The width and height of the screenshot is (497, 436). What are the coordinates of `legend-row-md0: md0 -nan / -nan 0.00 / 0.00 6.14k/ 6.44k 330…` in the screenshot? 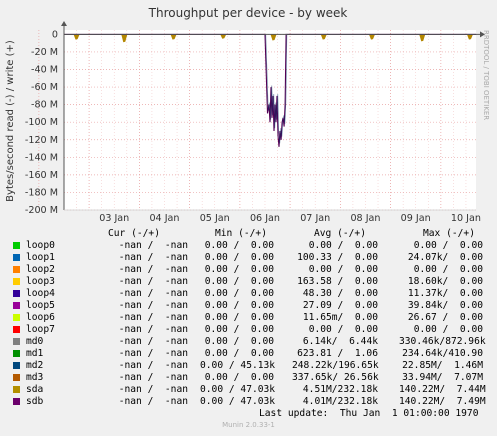 It's located at (248, 342).